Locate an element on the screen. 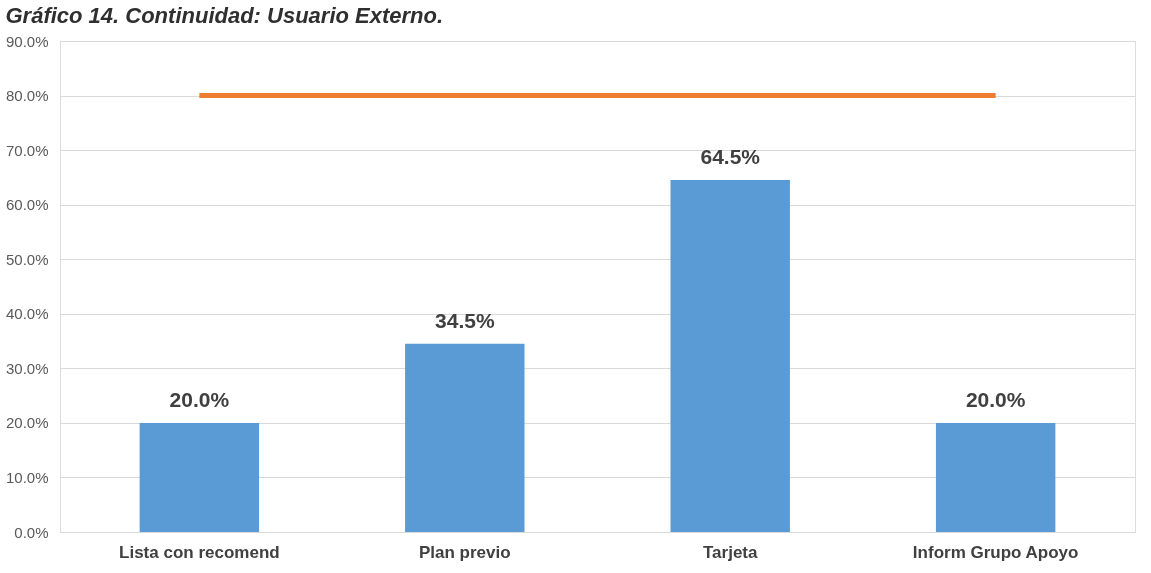  y-tick-label: 90.0% is located at coordinates (27, 41).